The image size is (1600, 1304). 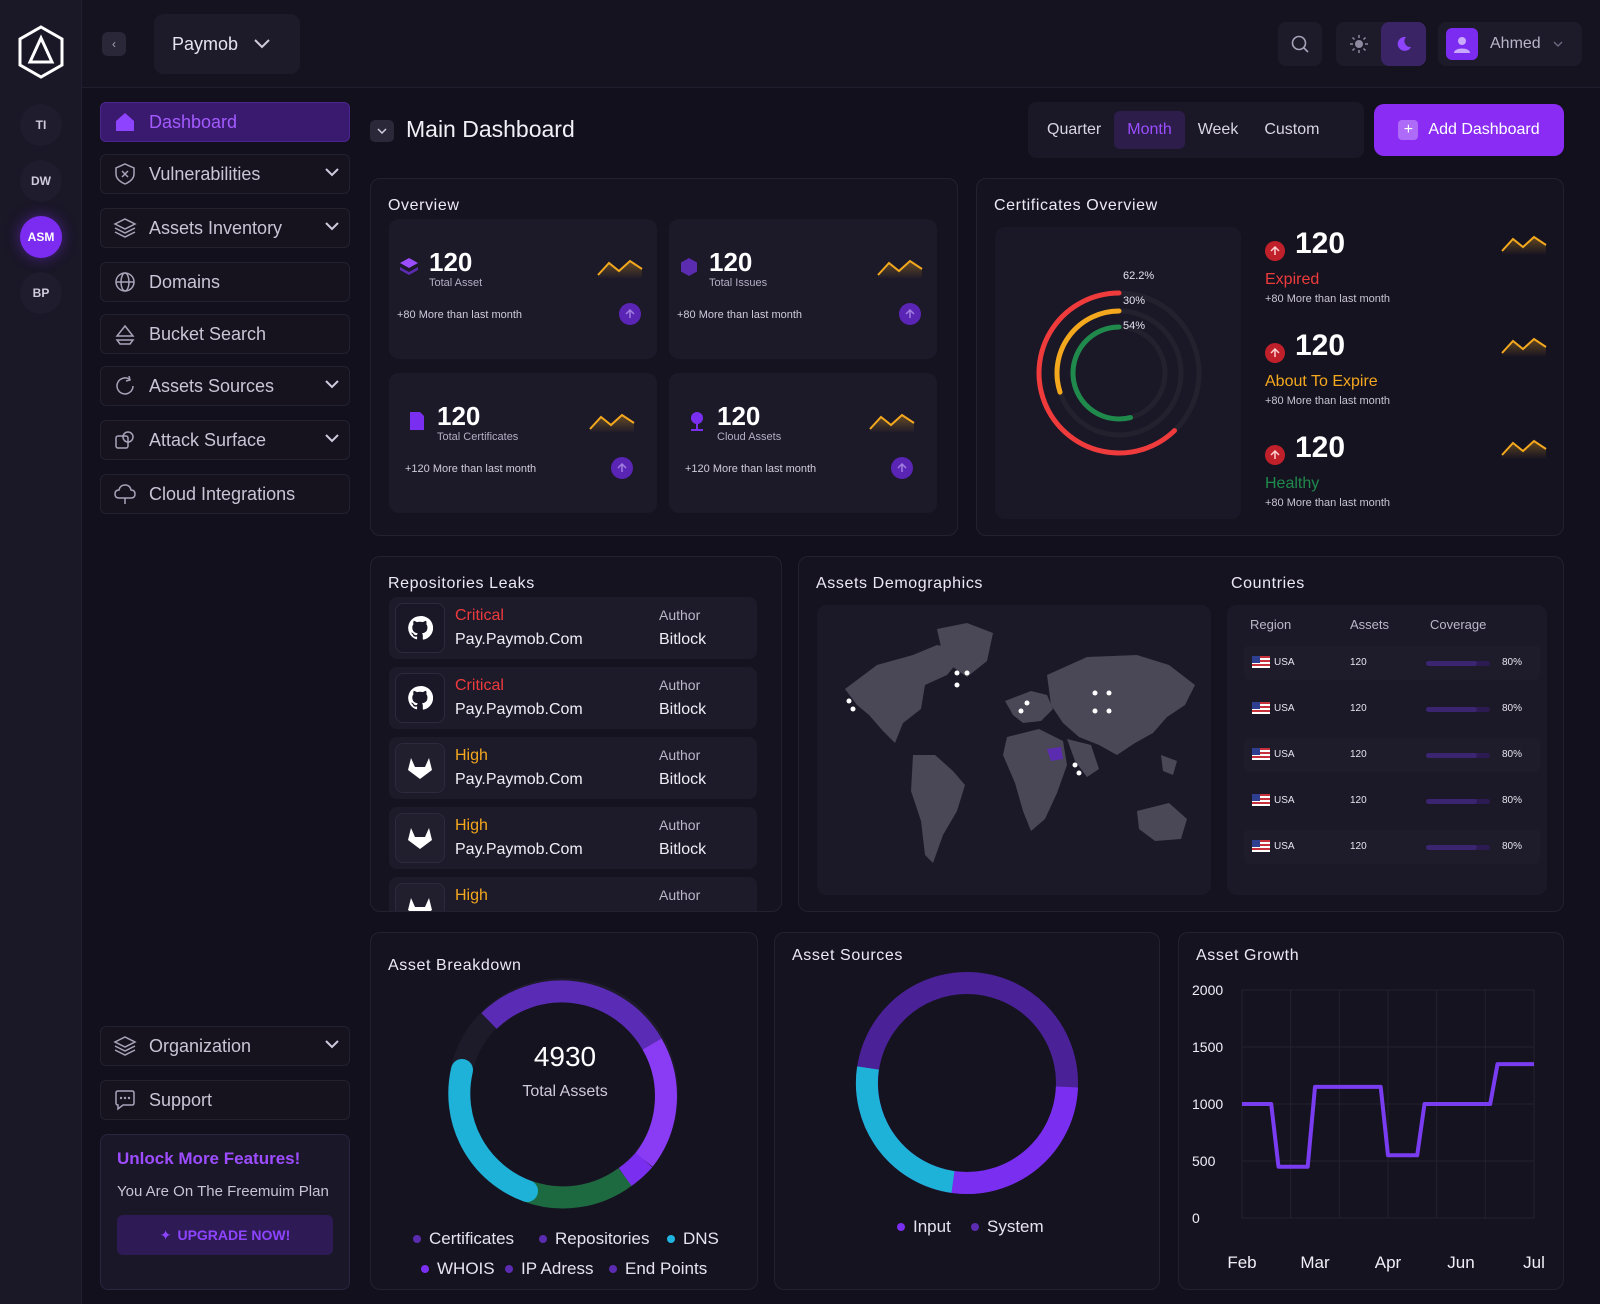 What do you see at coordinates (1271, 624) in the screenshot?
I see `column-header: Region` at bounding box center [1271, 624].